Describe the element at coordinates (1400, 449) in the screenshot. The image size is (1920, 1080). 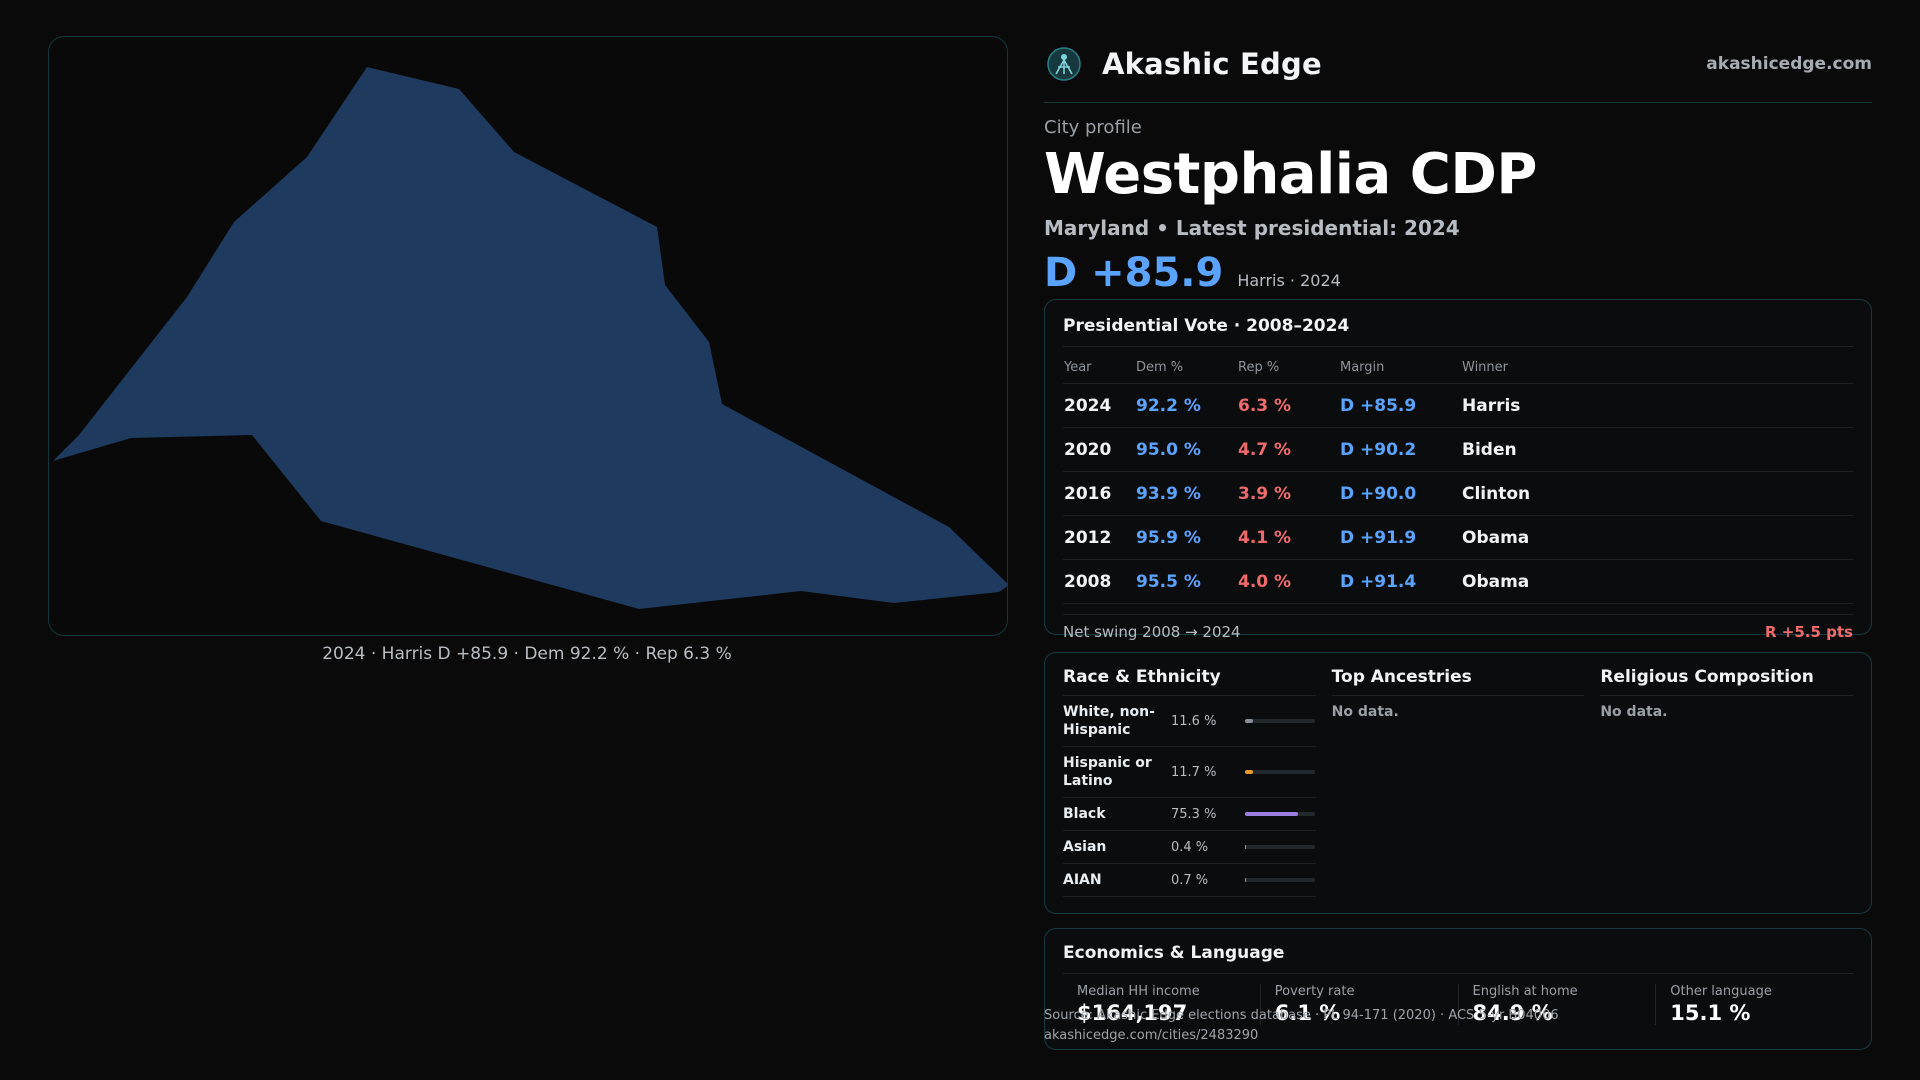
I see `cell-margin: D +90.2` at that location.